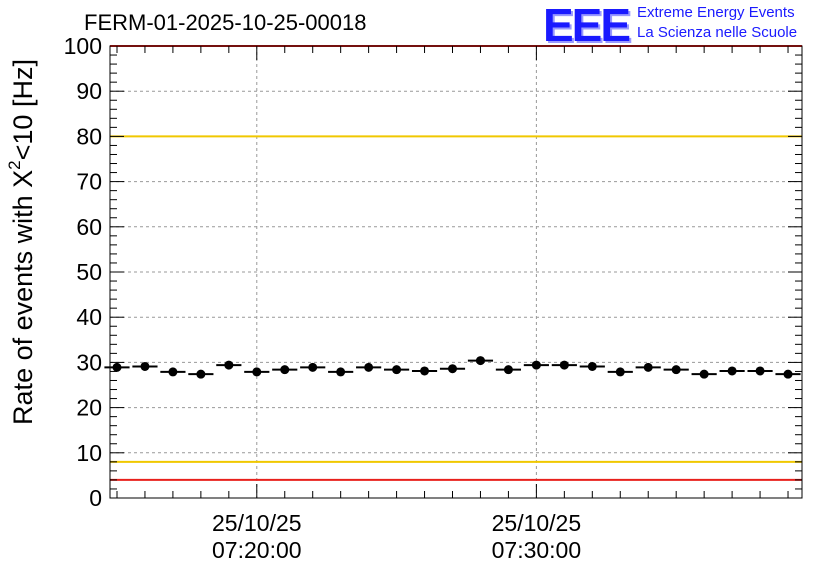 This screenshot has height=572, width=836. Describe the element at coordinates (225, 22) in the screenshot. I see `chart-title: FERM-01-2025-10-25-00018` at that location.